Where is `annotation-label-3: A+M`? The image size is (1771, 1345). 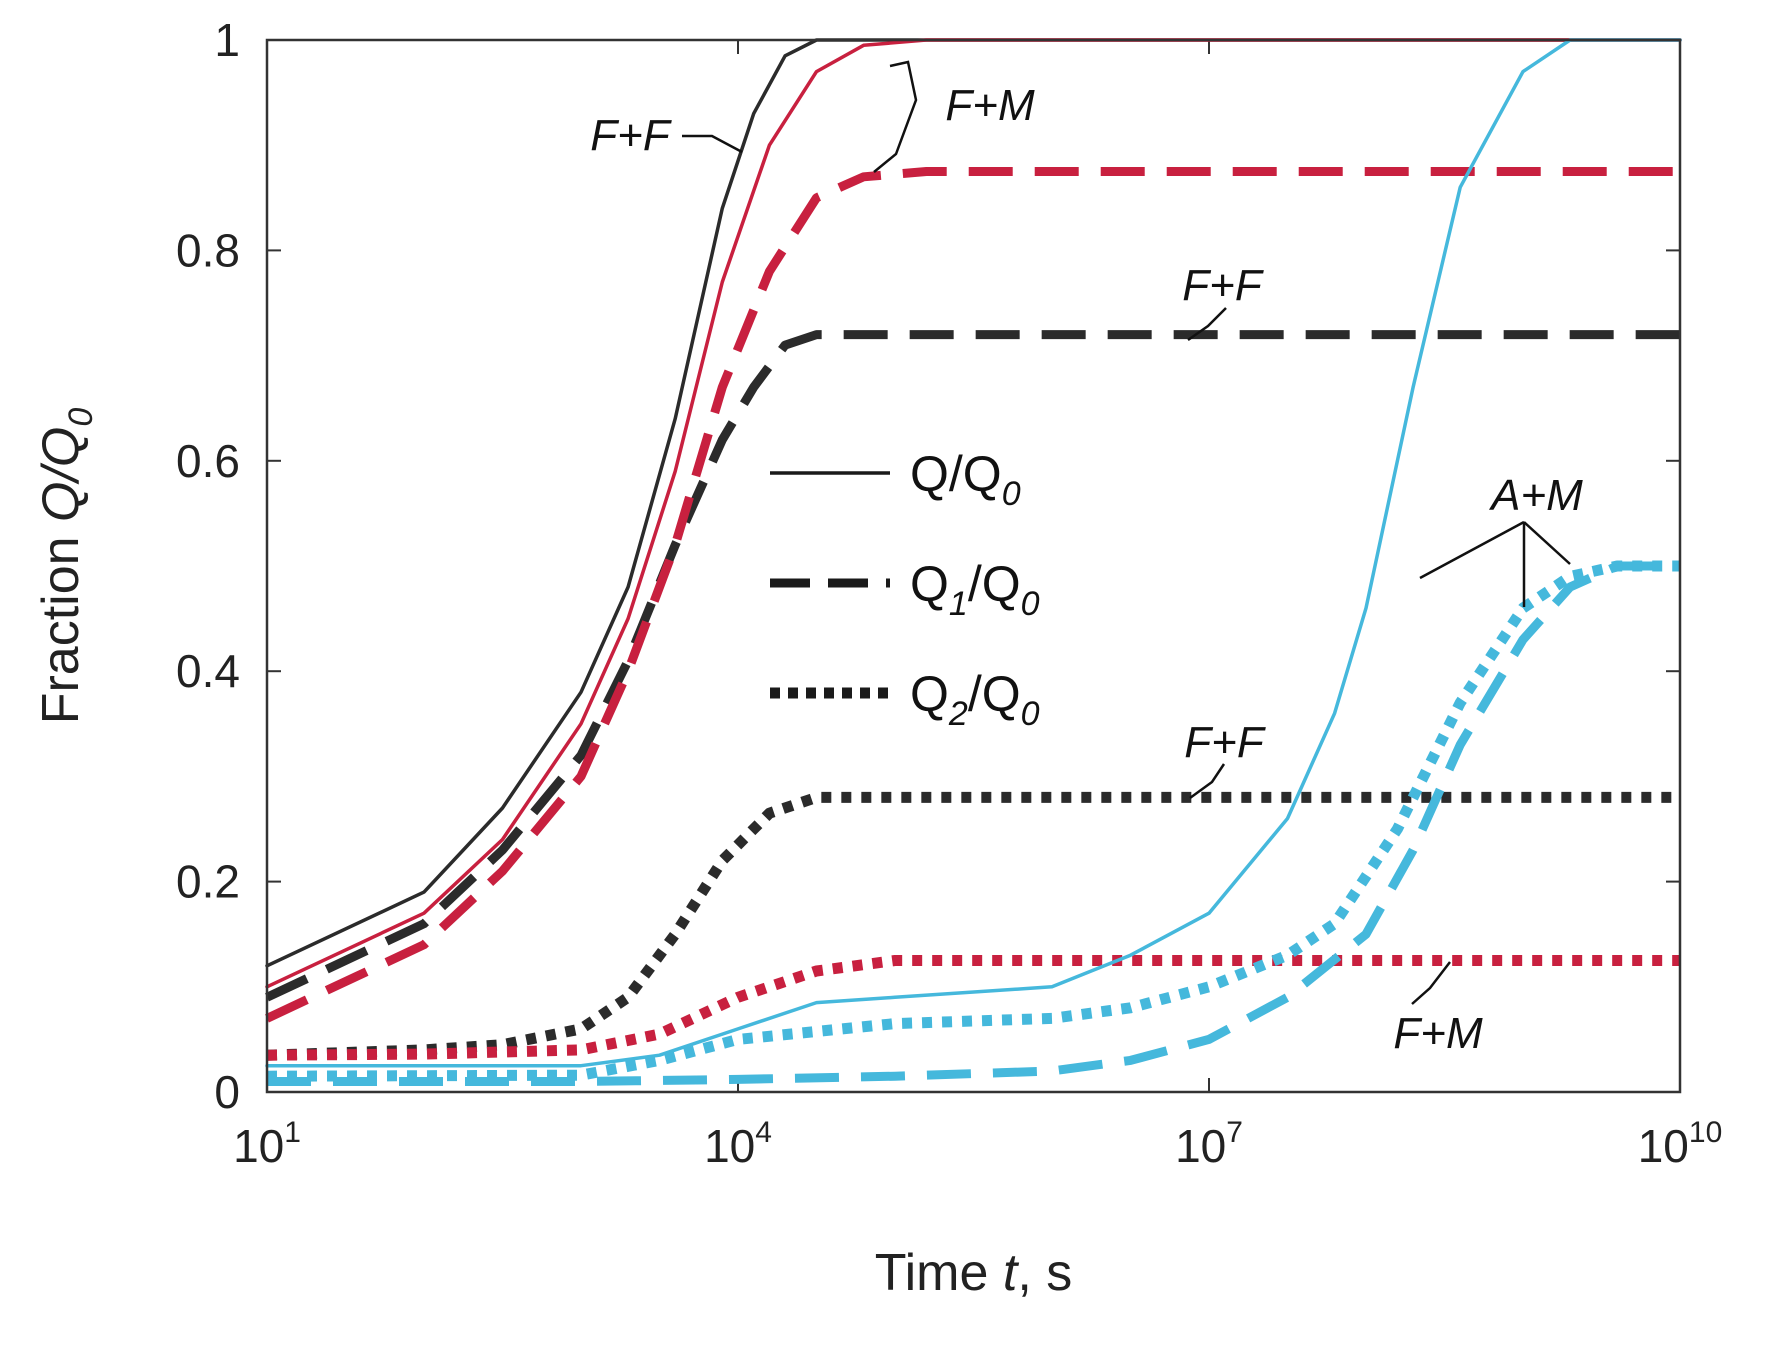 annotation-label-3: A+M is located at coordinates (1535, 495).